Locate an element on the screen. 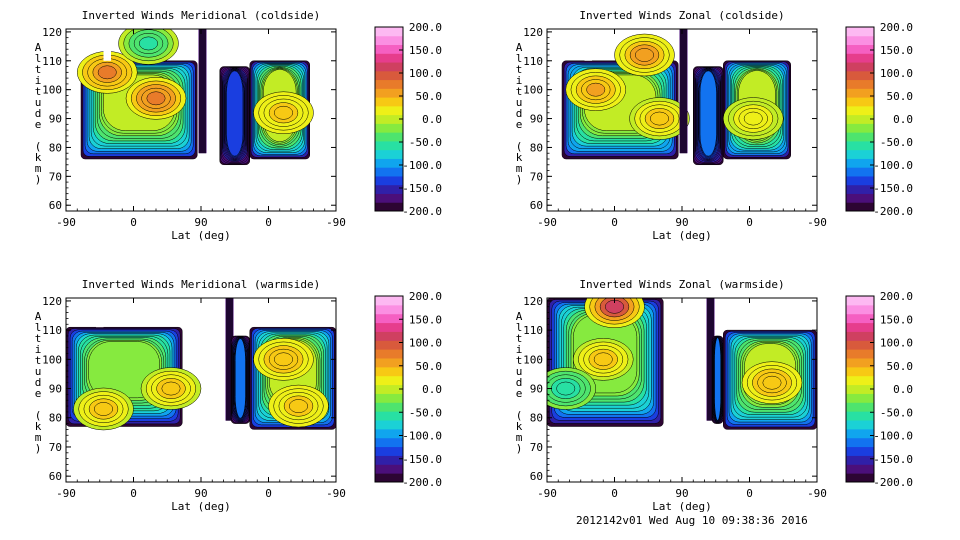 This screenshot has width=960, height=540. colorbar-tick-label: 100.0 is located at coordinates (425, 343).